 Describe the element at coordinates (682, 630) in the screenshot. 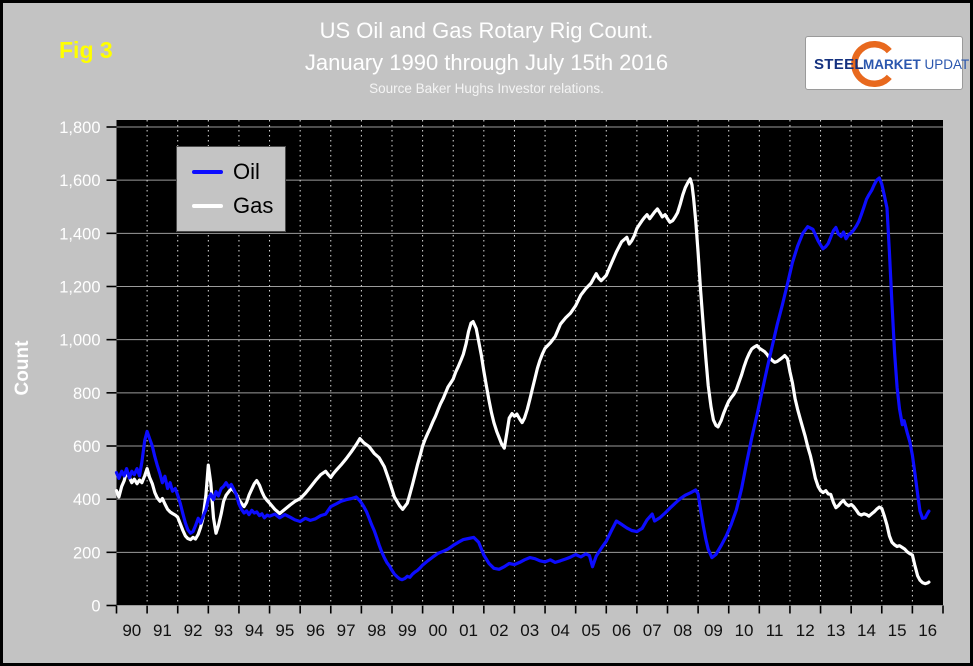

I see `x-tick-label: 08` at that location.